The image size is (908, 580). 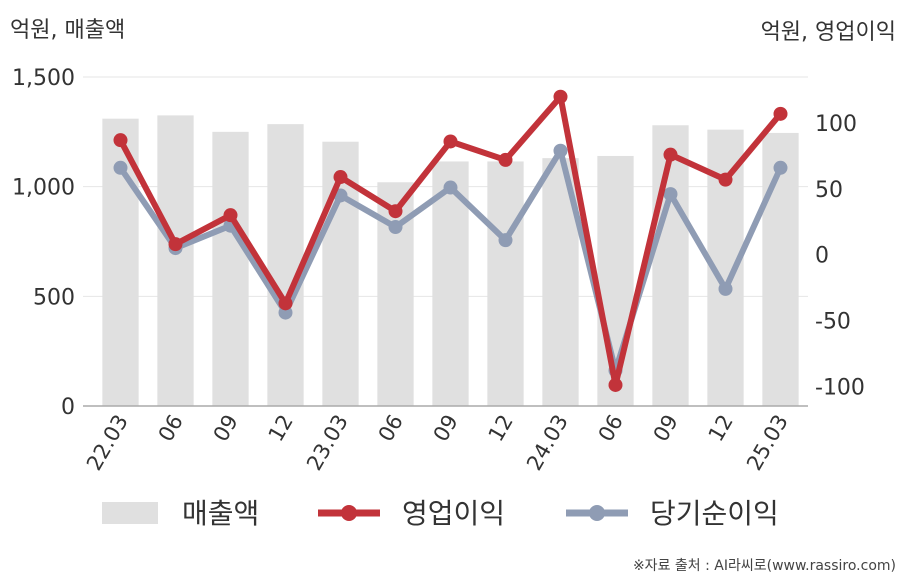 What do you see at coordinates (840, 256) in the screenshot?
I see `right-axis-ticks: -100 -50 0 50 100` at bounding box center [840, 256].